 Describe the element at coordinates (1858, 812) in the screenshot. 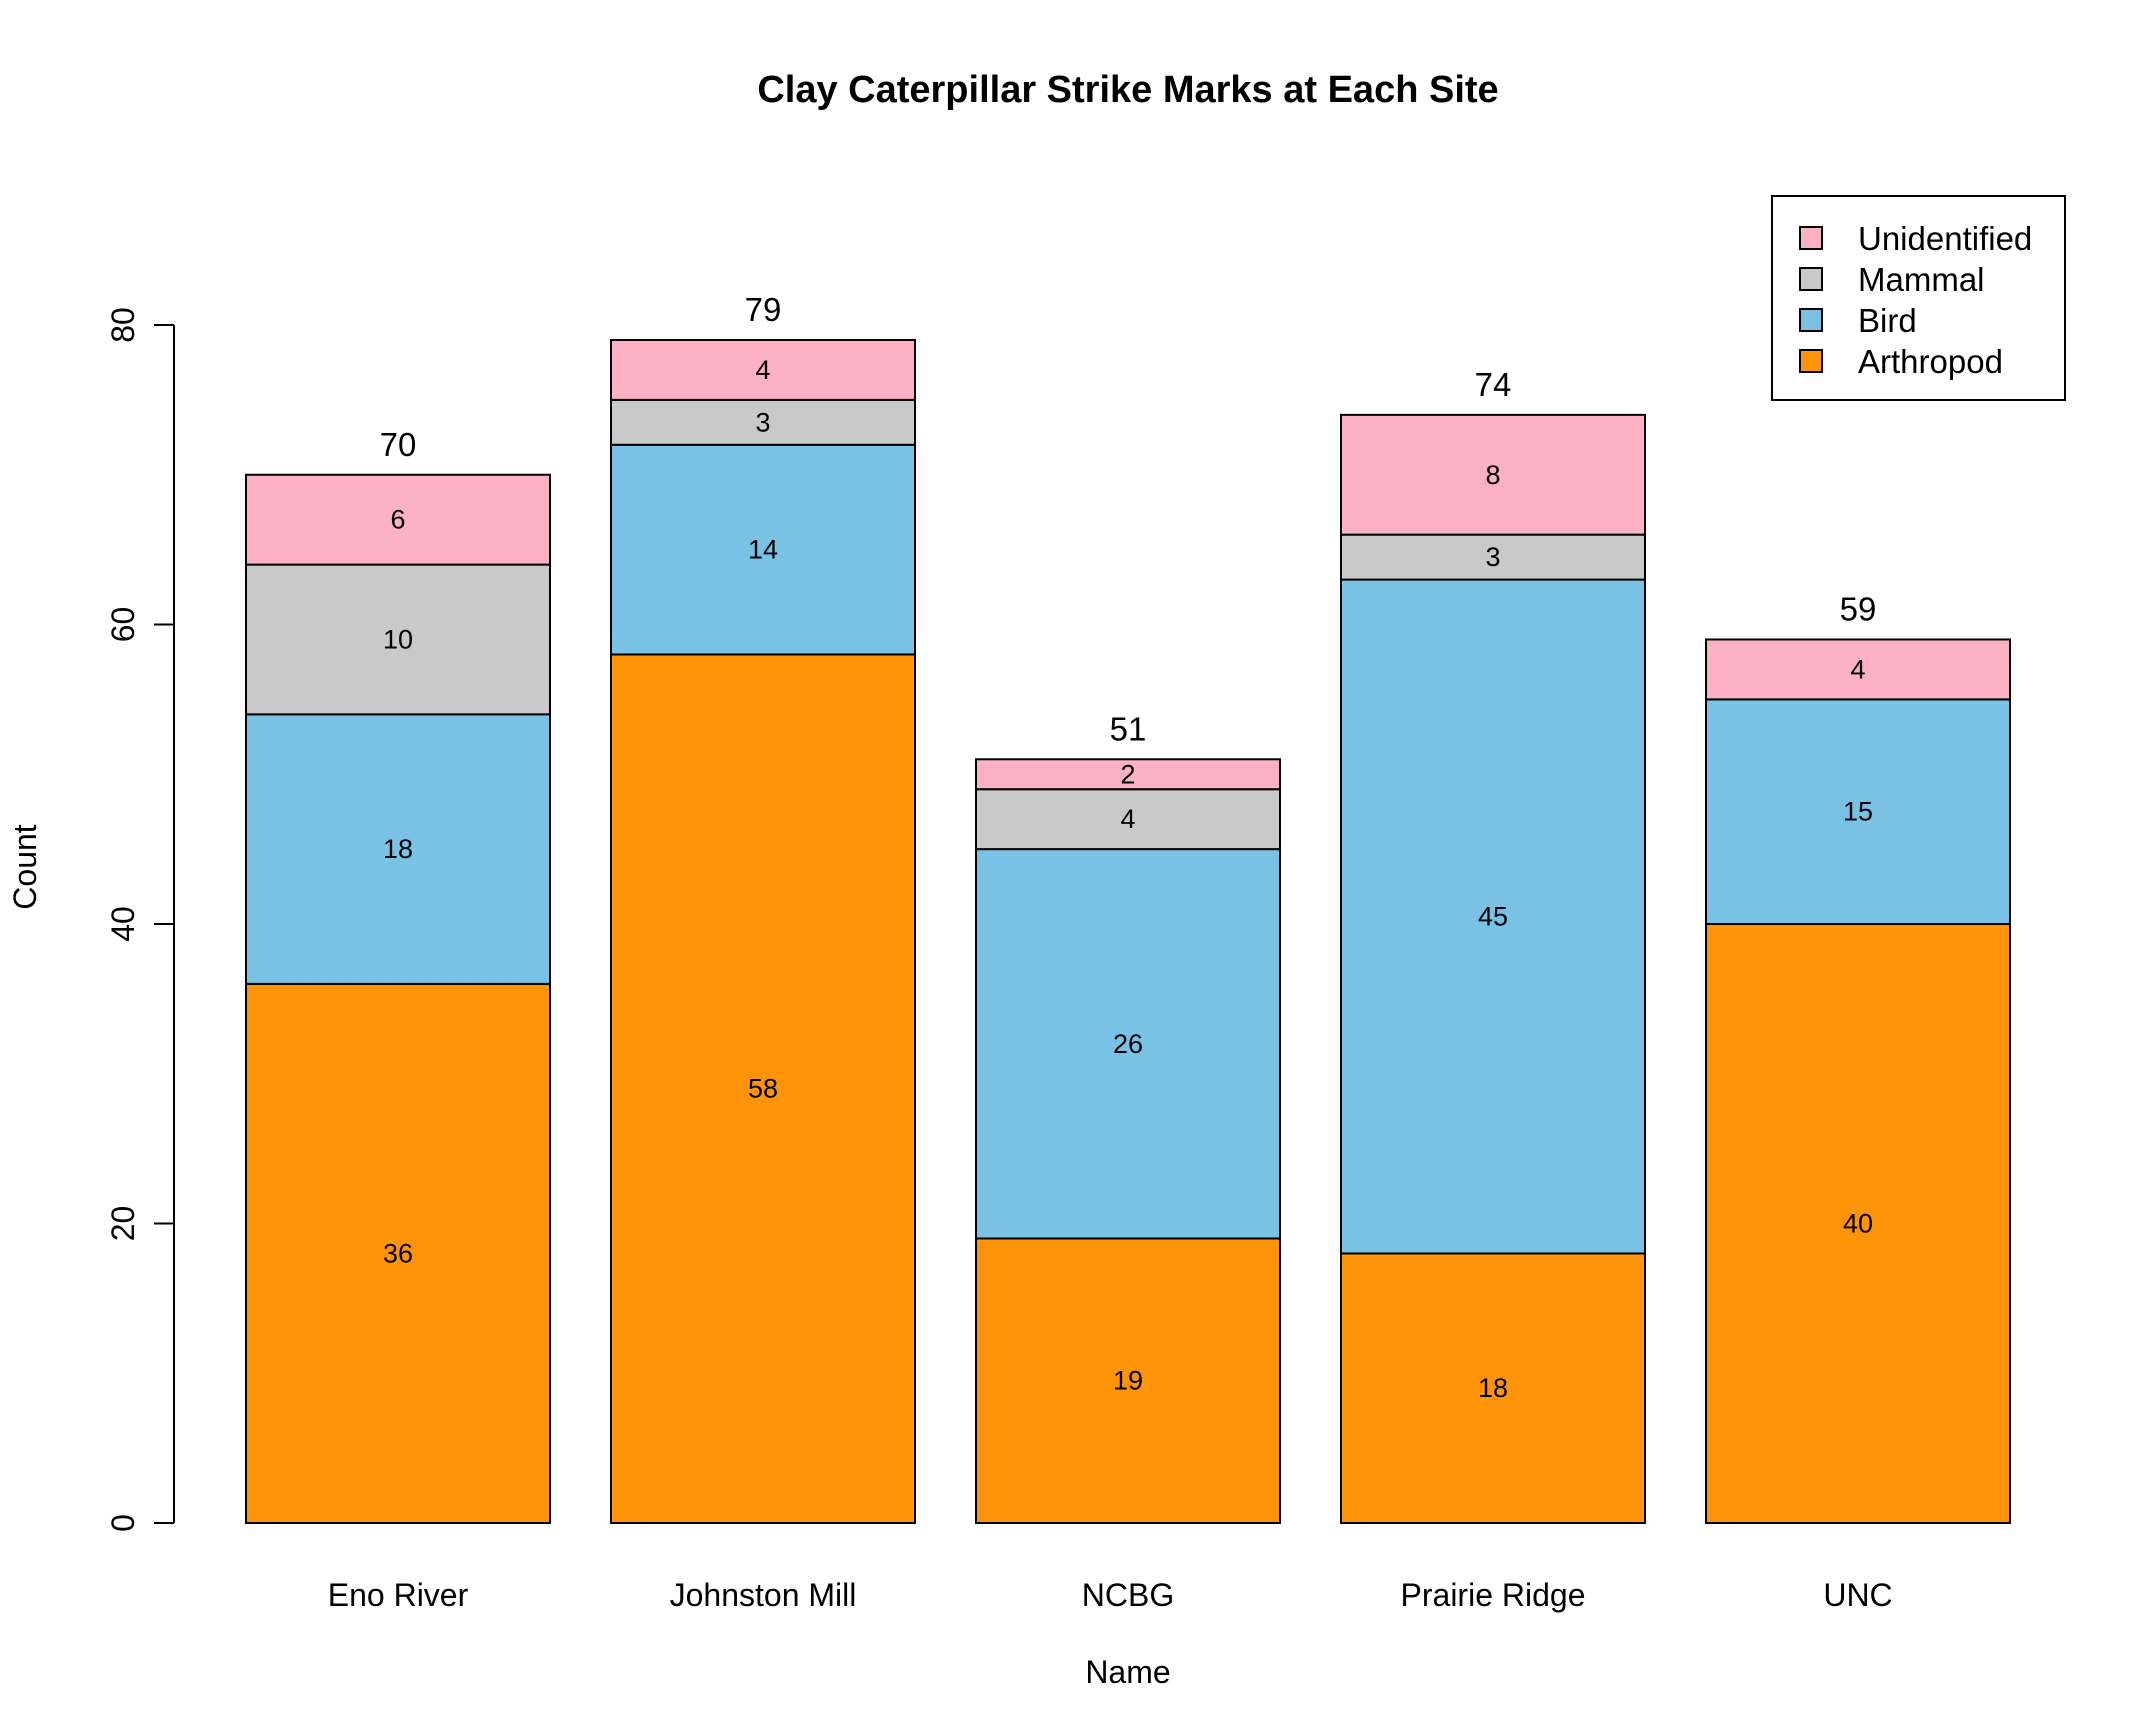

I see `segment-value-label: 15` at that location.